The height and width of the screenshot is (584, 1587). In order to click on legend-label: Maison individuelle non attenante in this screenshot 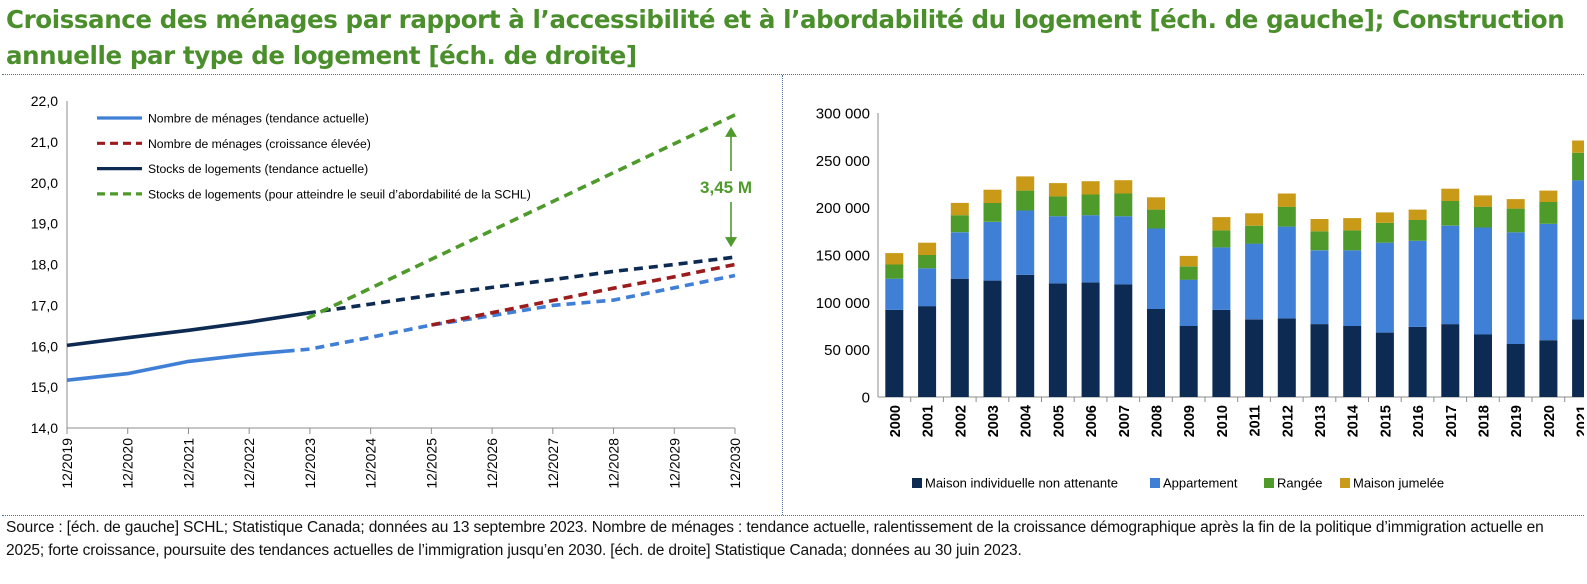, I will do `click(1021, 483)`.